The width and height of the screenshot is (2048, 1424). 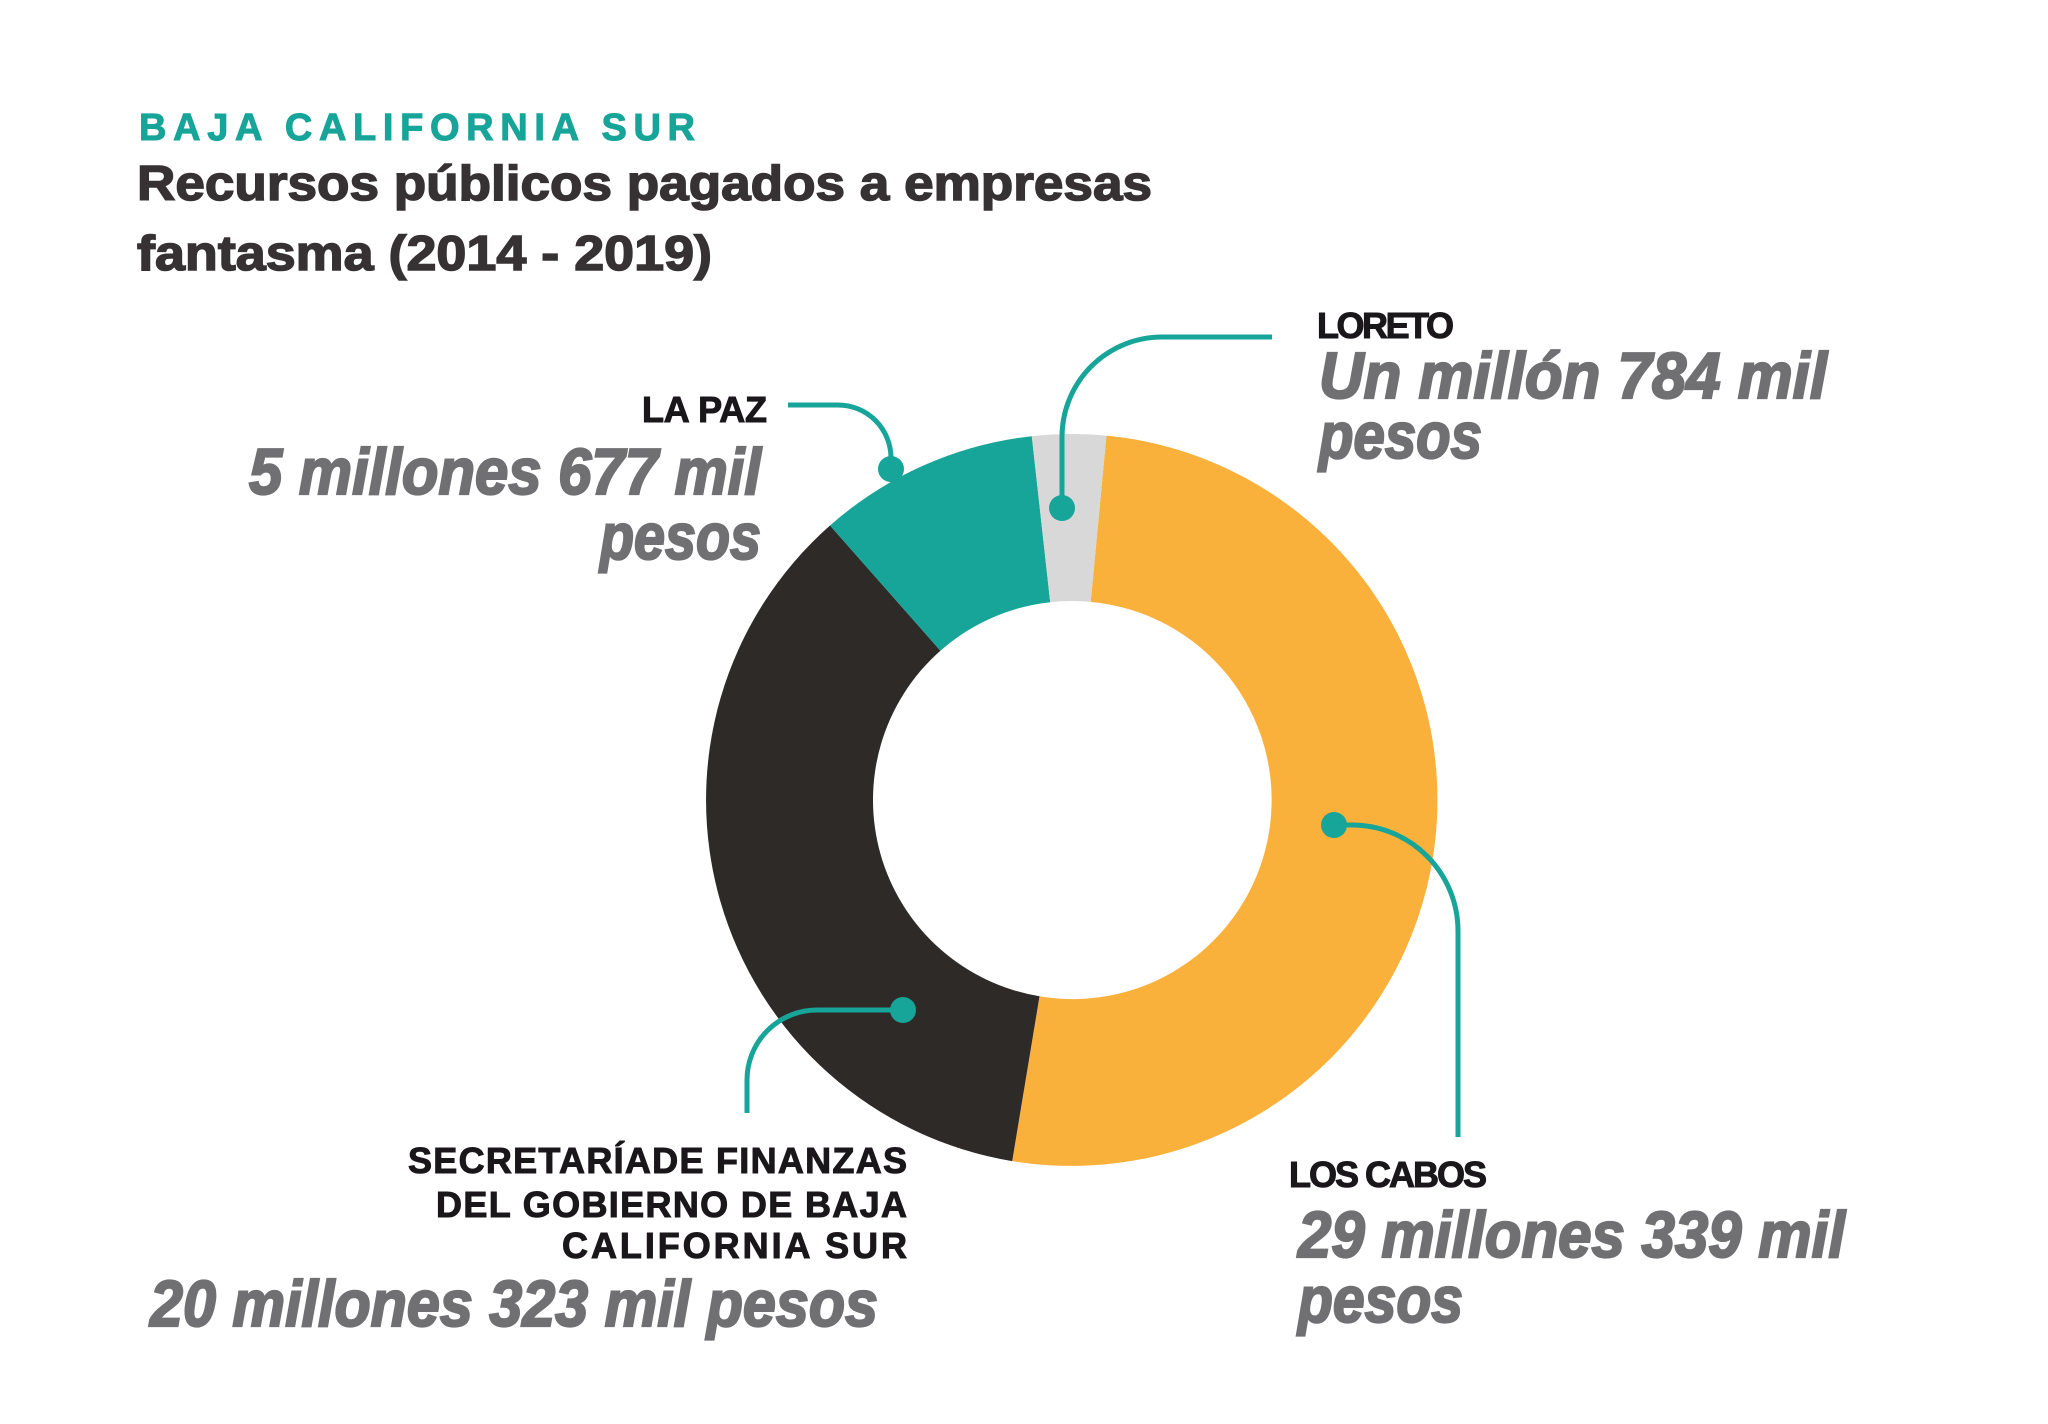 What do you see at coordinates (417, 128) in the screenshot?
I see `svg-text: BAJA CALIFORNIA SUR` at bounding box center [417, 128].